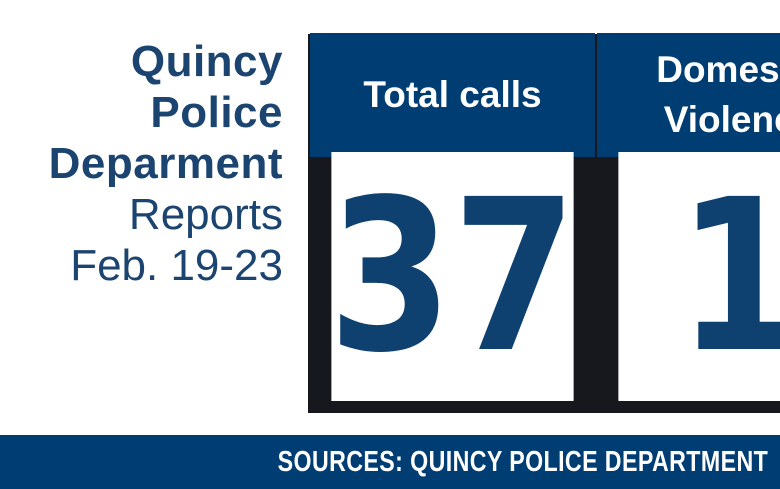 The image size is (780, 489). I want to click on source-bar: SOURCES: QUINCY POLICE DEPARTMENT, so click(390, 462).